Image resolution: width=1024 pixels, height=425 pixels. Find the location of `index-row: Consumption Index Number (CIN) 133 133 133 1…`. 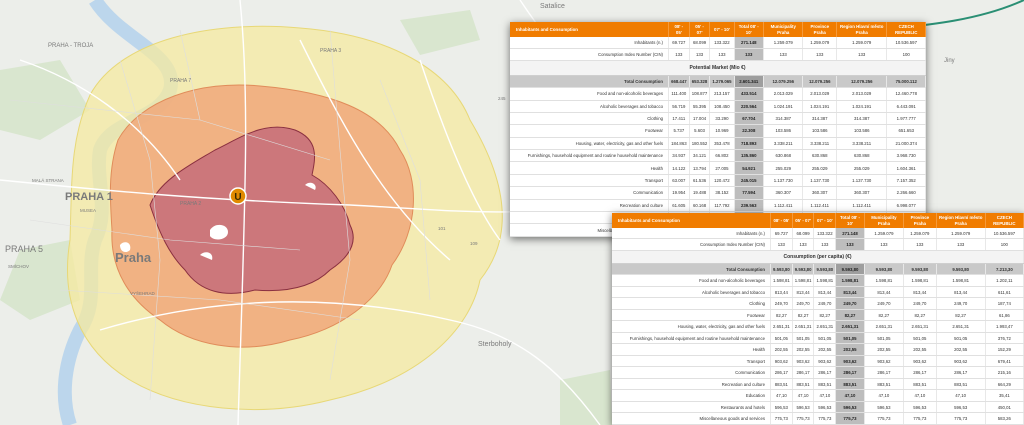

index-row: Consumption Index Number (CIN) 133 133 133 1… is located at coordinates (718, 55).